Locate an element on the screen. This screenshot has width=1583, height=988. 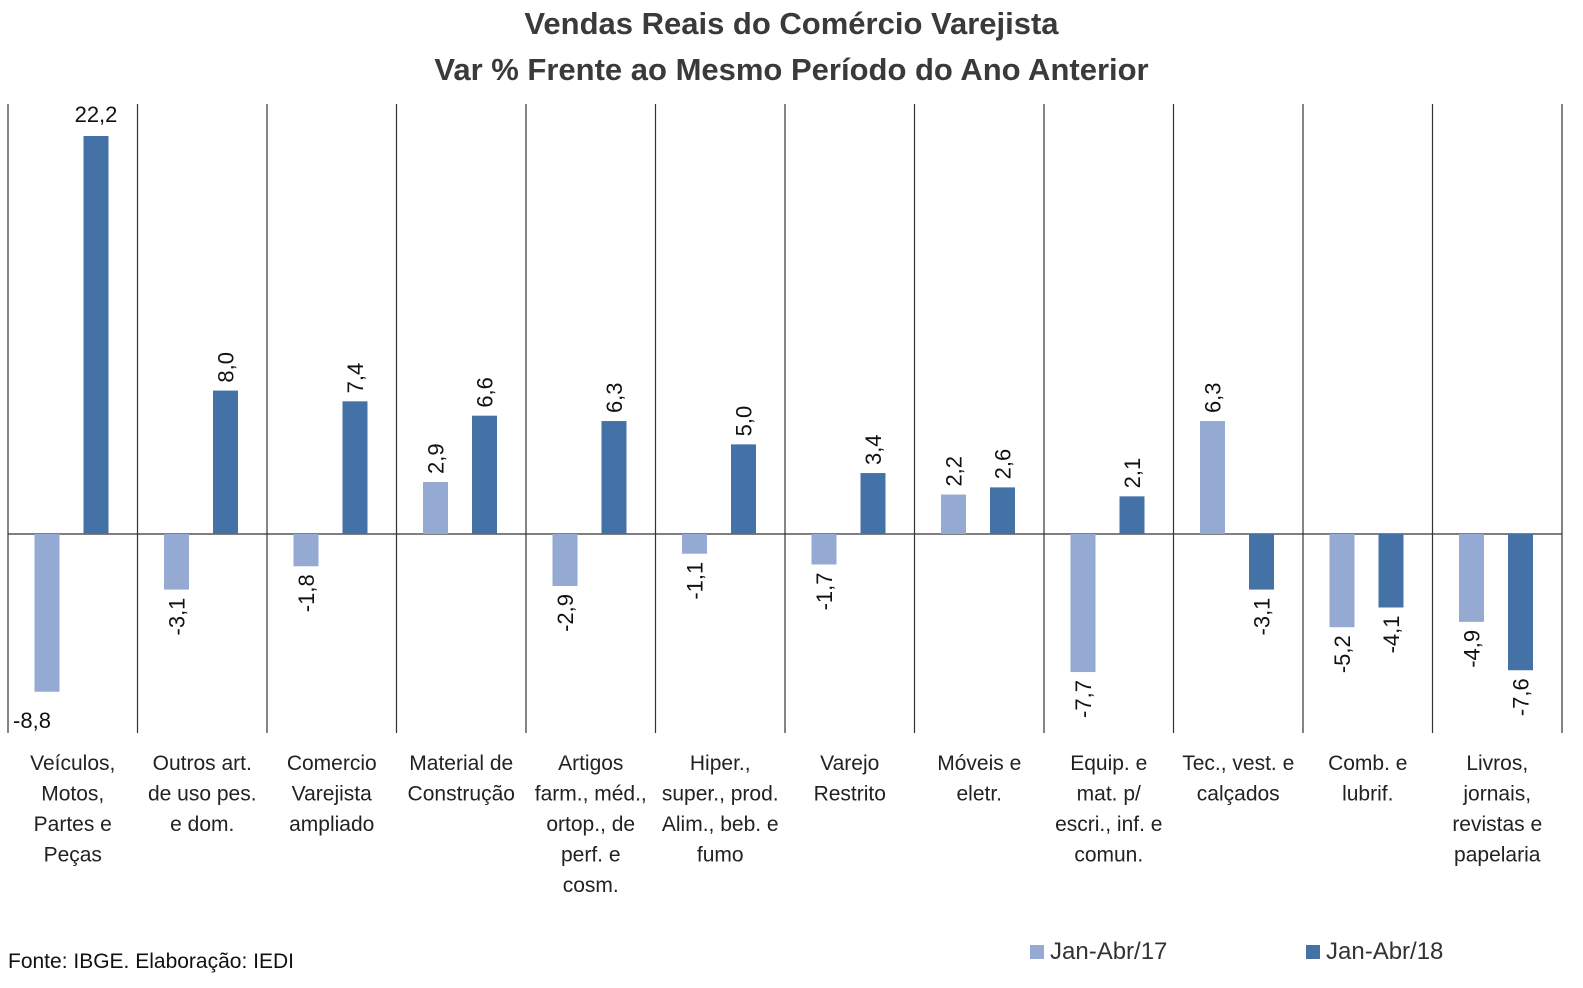
data-label: -2,9 is located at coordinates (565, 613).